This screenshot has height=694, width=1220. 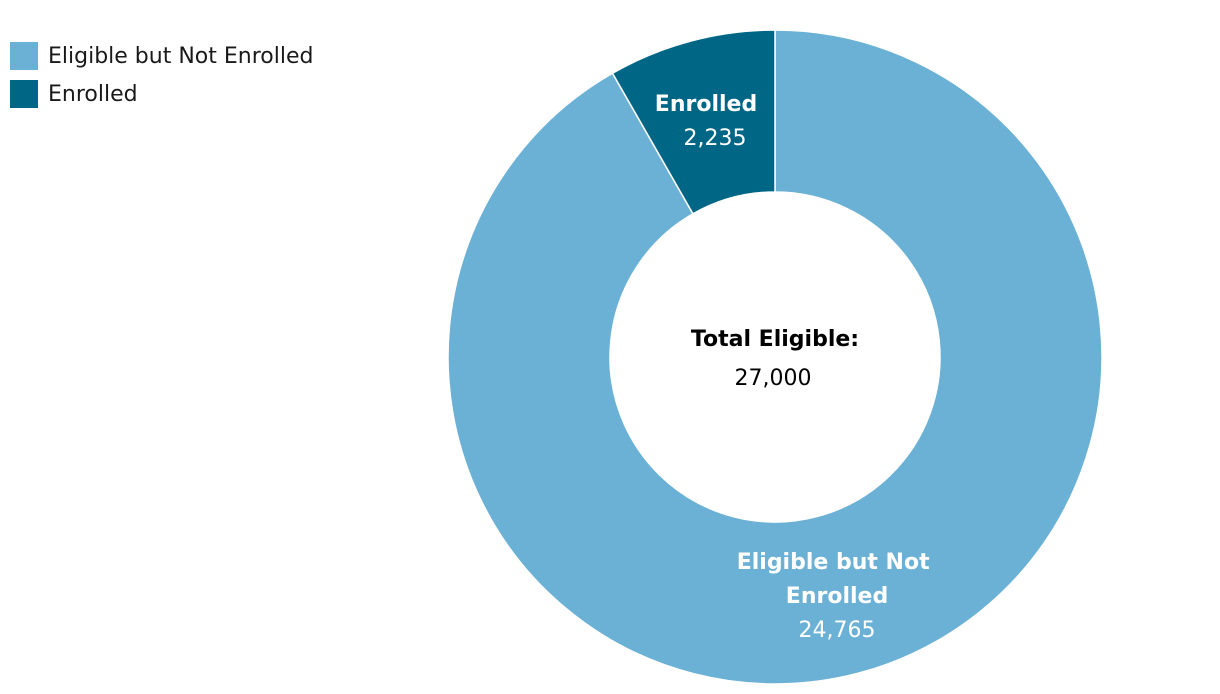 What do you see at coordinates (837, 630) in the screenshot?
I see `slice-value-eligible-not-enrolled: 24,765` at bounding box center [837, 630].